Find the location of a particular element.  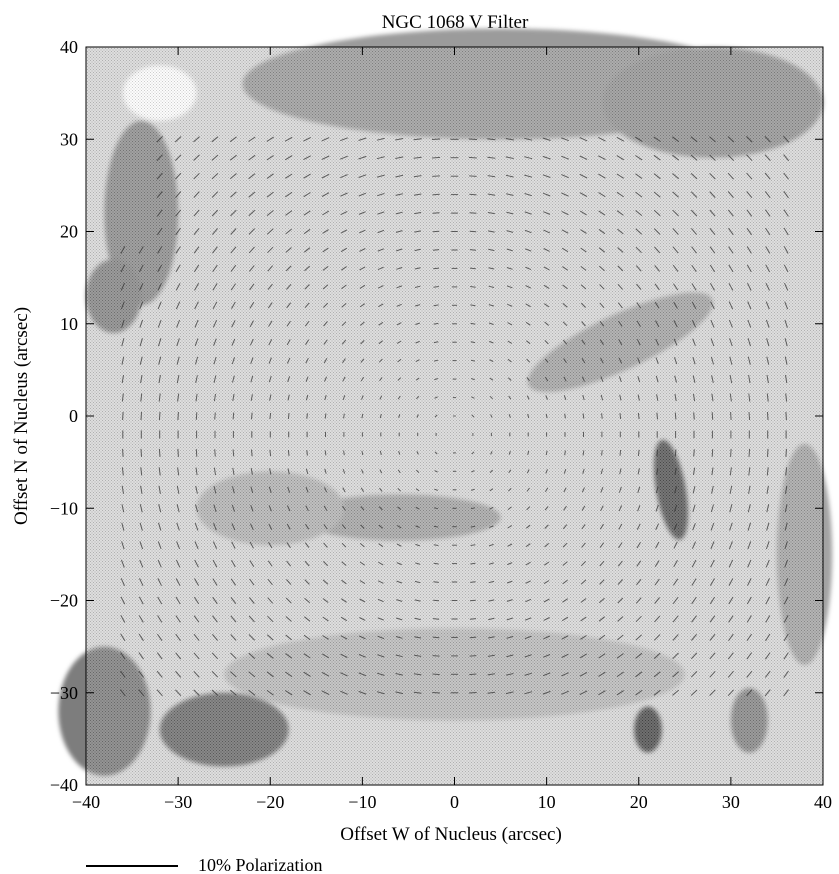

y-tick-label: 10 is located at coordinates (69, 324).